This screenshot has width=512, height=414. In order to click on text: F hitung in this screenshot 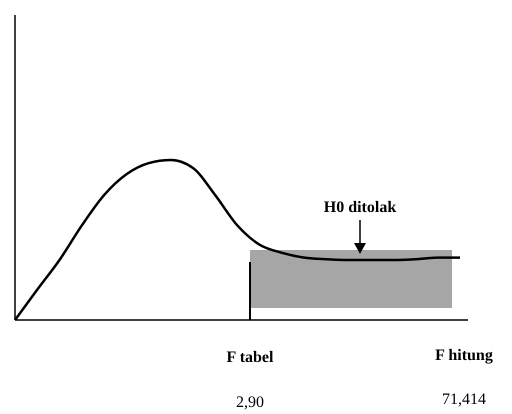, I will do `click(464, 355)`.